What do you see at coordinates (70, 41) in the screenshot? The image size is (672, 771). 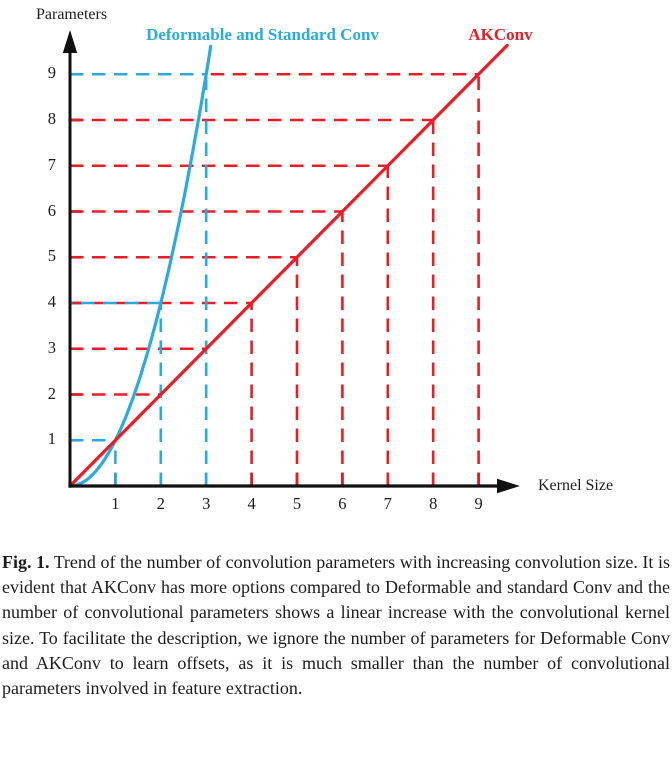 I see `y-axis-arrow-icon` at bounding box center [70, 41].